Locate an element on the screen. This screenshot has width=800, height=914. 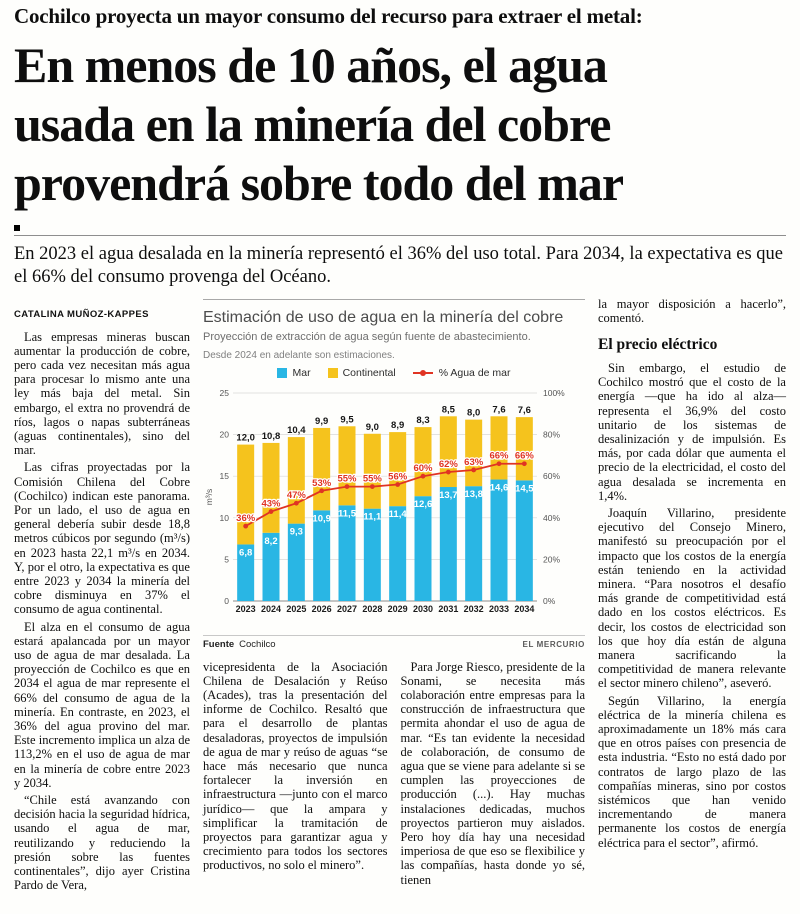
byline: CATALINA MUÑOZ-KAPPES is located at coordinates (81, 314).